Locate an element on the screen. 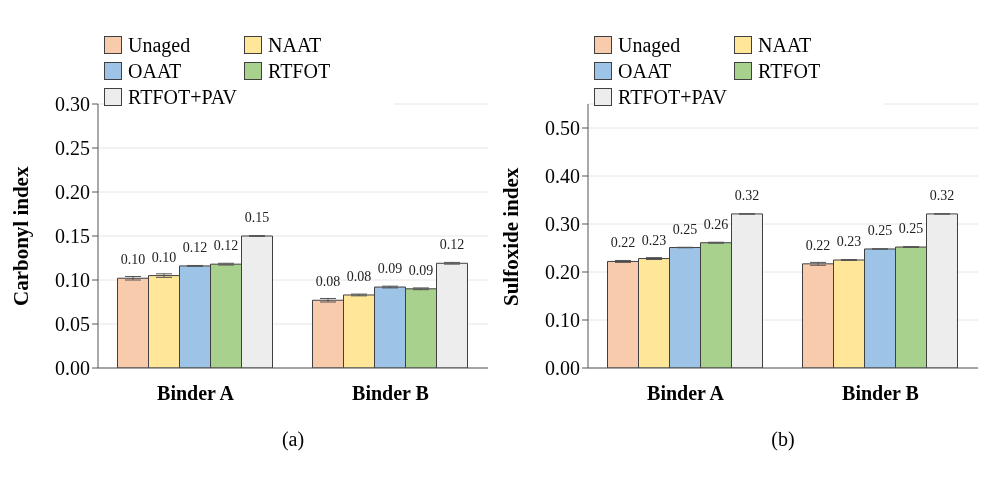  y-tick-label: 0.15 is located at coordinates (72, 236).